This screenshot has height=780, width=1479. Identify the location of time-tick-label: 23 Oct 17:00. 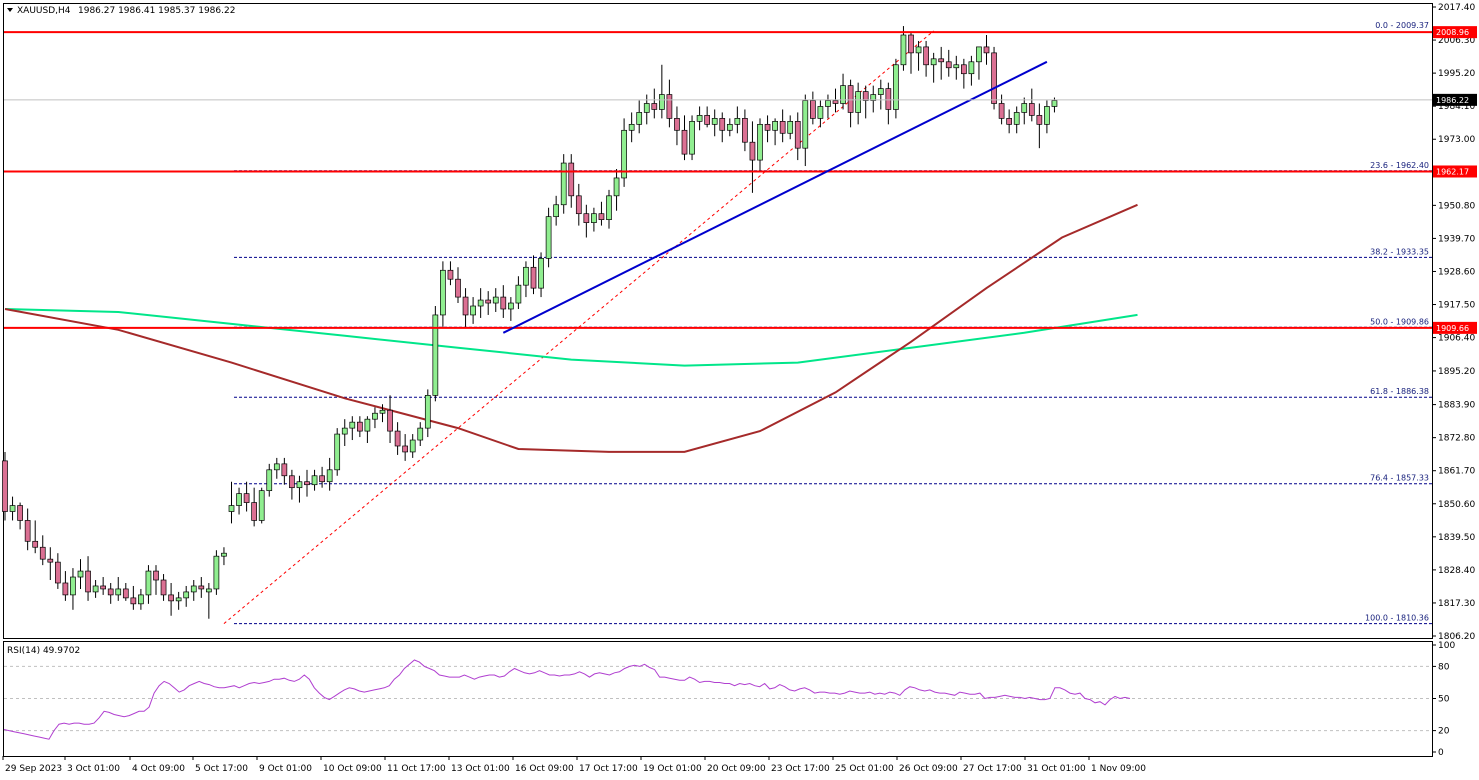
(800, 769).